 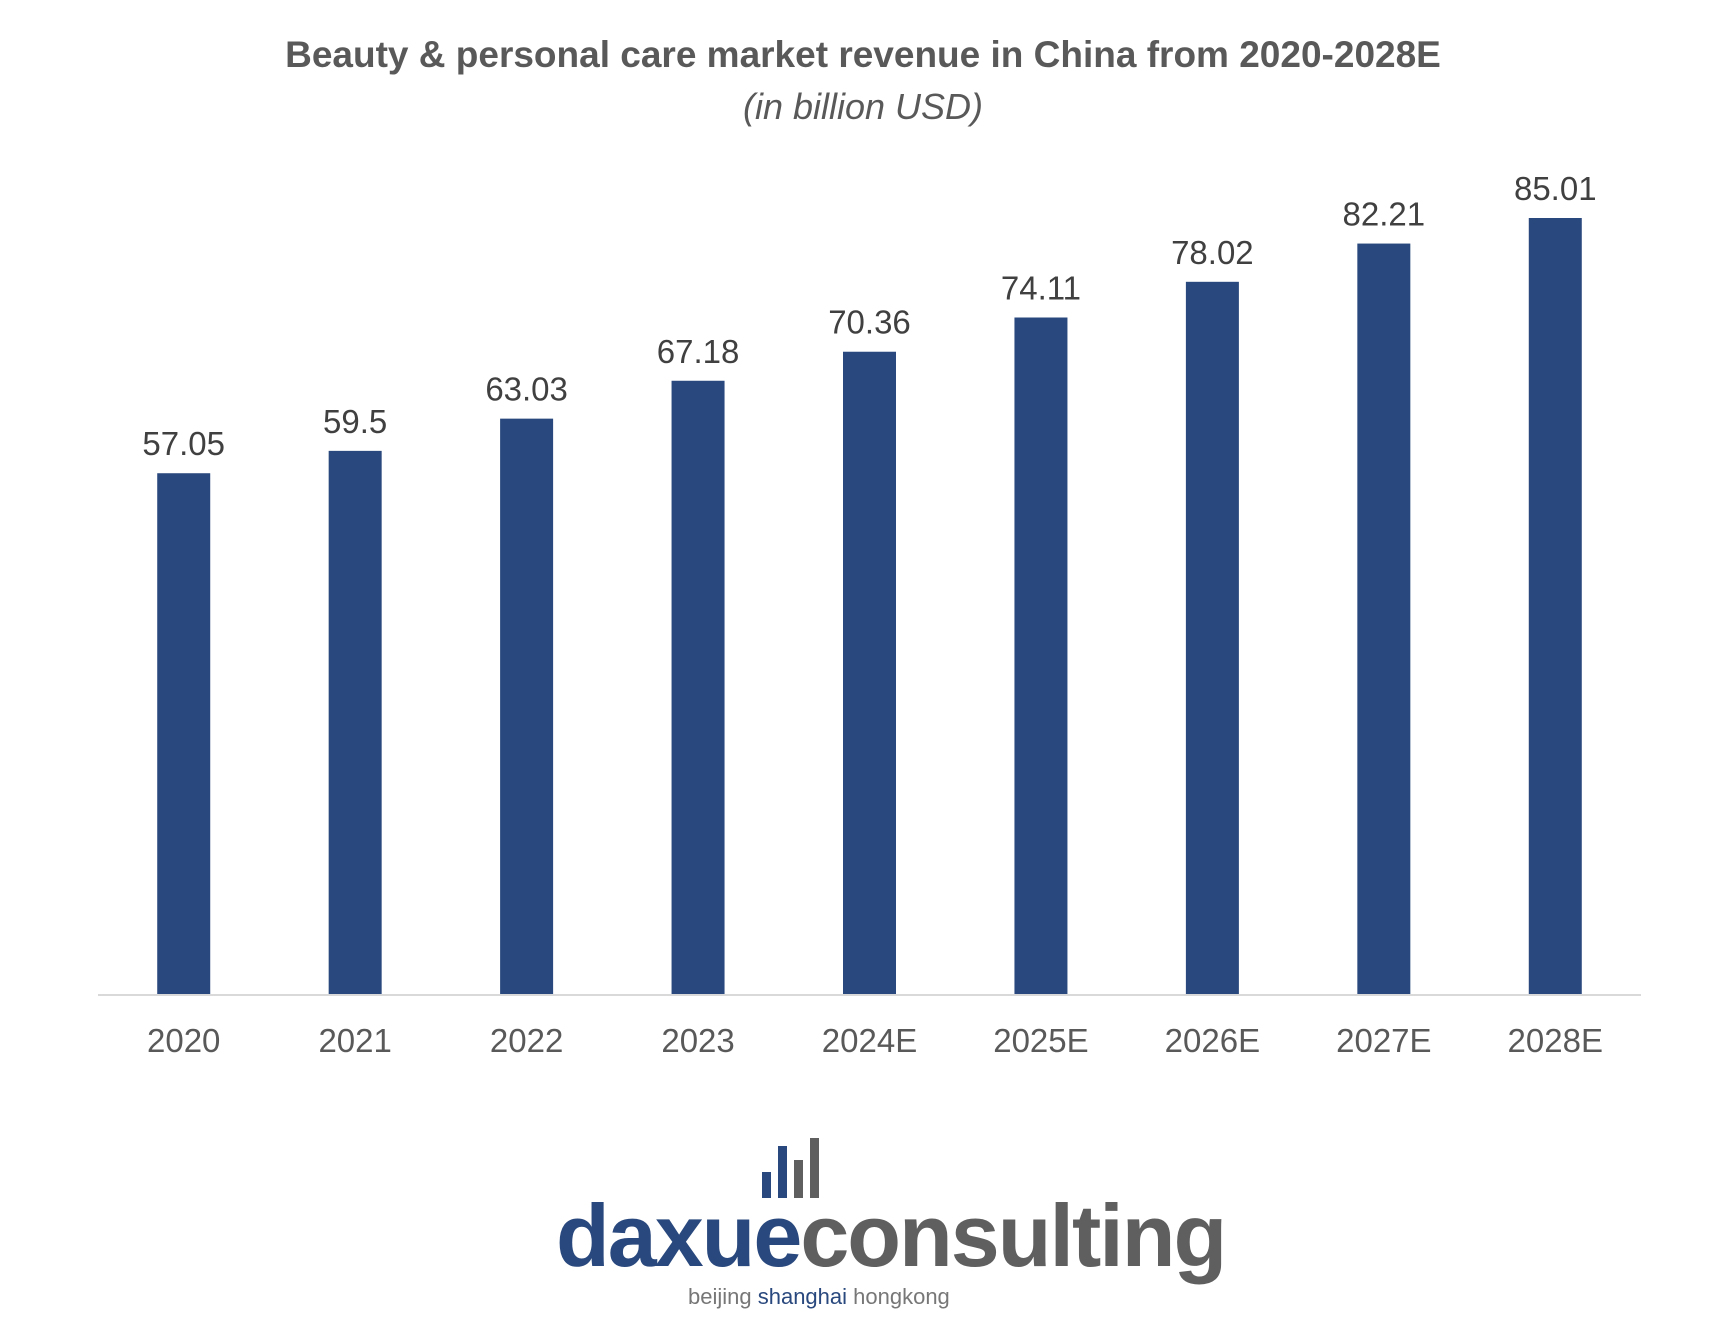 What do you see at coordinates (1041, 287) in the screenshot?
I see `data-label: 74.11` at bounding box center [1041, 287].